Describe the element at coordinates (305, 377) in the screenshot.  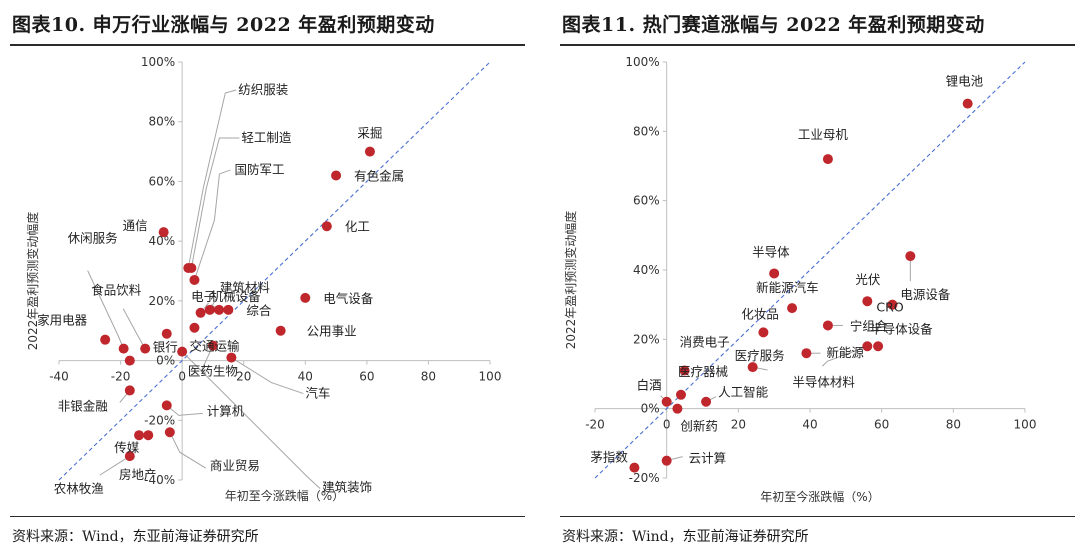
I see `x-tick-label: 40` at that location.